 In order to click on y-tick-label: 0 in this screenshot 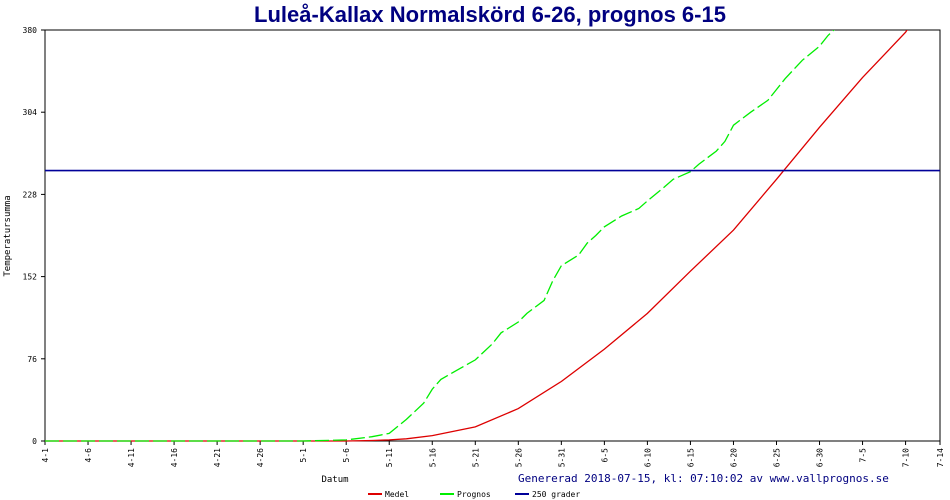, I will do `click(34, 441)`.